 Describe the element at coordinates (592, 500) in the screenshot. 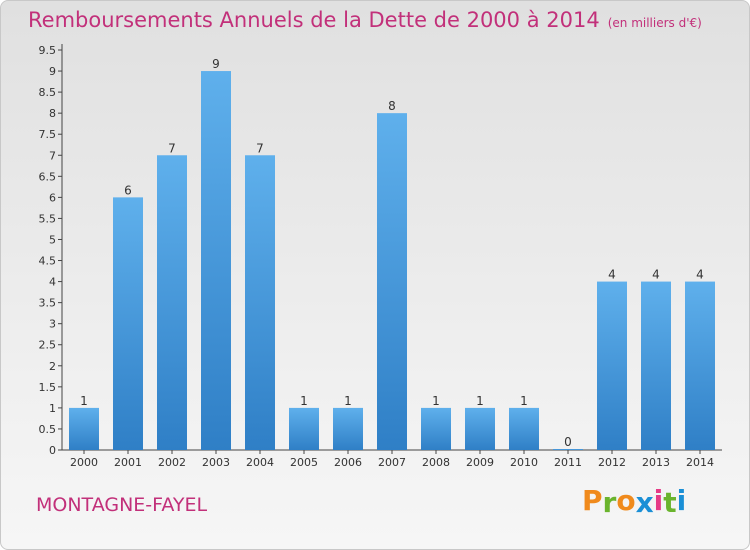

I see `logo-letter: P` at that location.